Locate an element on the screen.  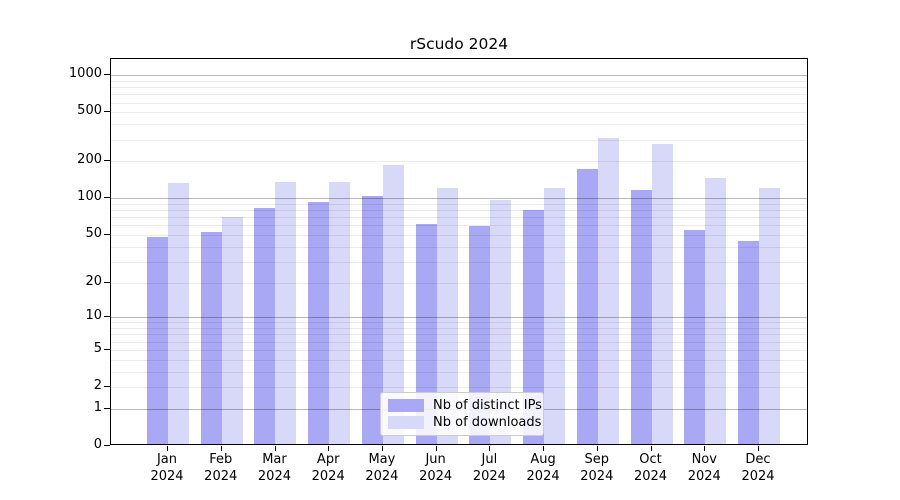
bar-downloads-jul is located at coordinates (501, 322).